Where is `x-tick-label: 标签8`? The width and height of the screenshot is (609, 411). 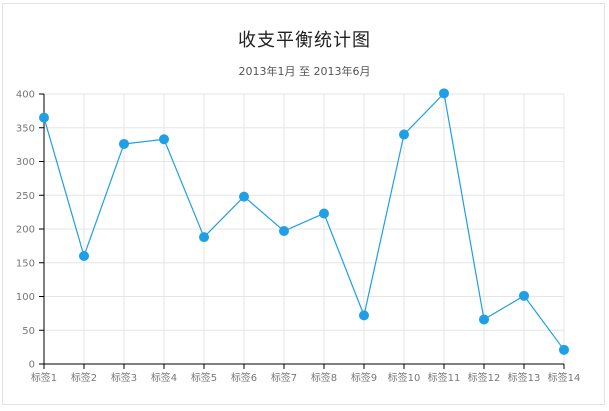 x-tick-label: 标签8 is located at coordinates (324, 377).